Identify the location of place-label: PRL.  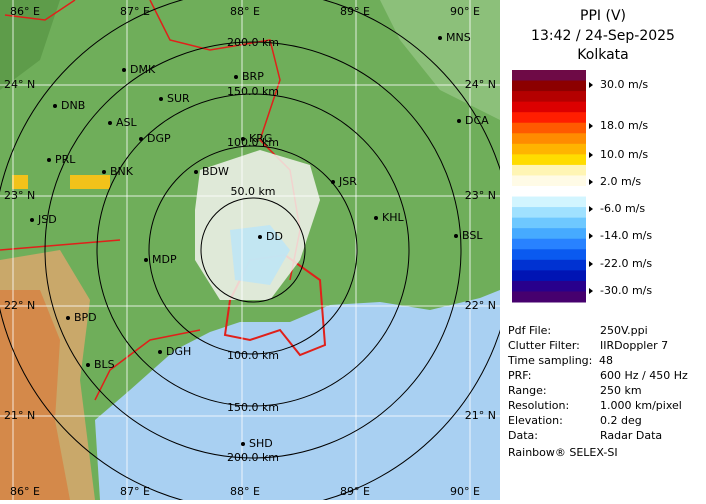
(65, 159).